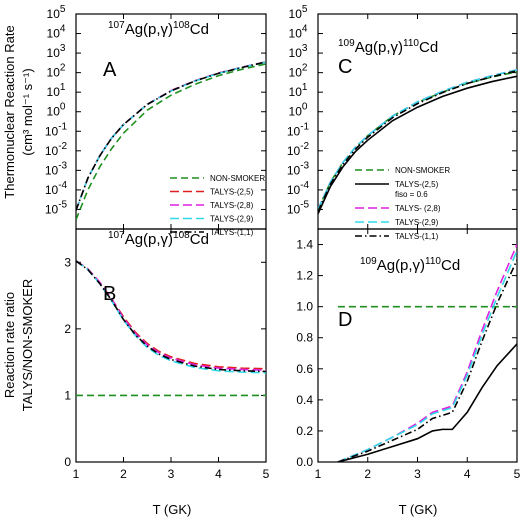  What do you see at coordinates (67, 462) in the screenshot?
I see `y-tick-label: 0` at bounding box center [67, 462].